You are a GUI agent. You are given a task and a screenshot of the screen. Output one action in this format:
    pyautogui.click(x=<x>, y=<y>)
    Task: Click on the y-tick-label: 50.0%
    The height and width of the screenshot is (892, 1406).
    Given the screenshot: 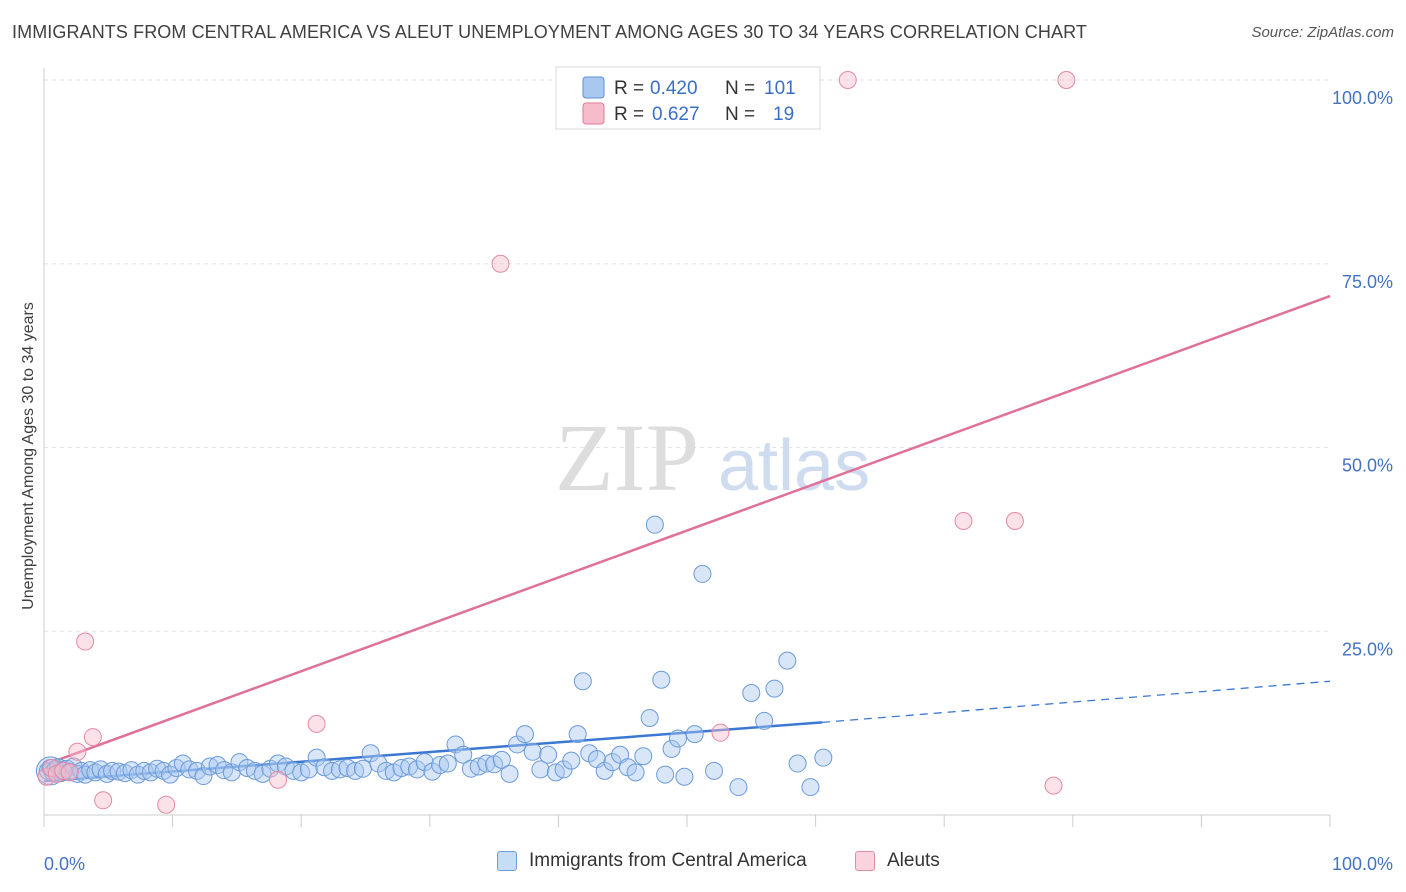 What is the action you would take?
    pyautogui.click(x=1367, y=466)
    